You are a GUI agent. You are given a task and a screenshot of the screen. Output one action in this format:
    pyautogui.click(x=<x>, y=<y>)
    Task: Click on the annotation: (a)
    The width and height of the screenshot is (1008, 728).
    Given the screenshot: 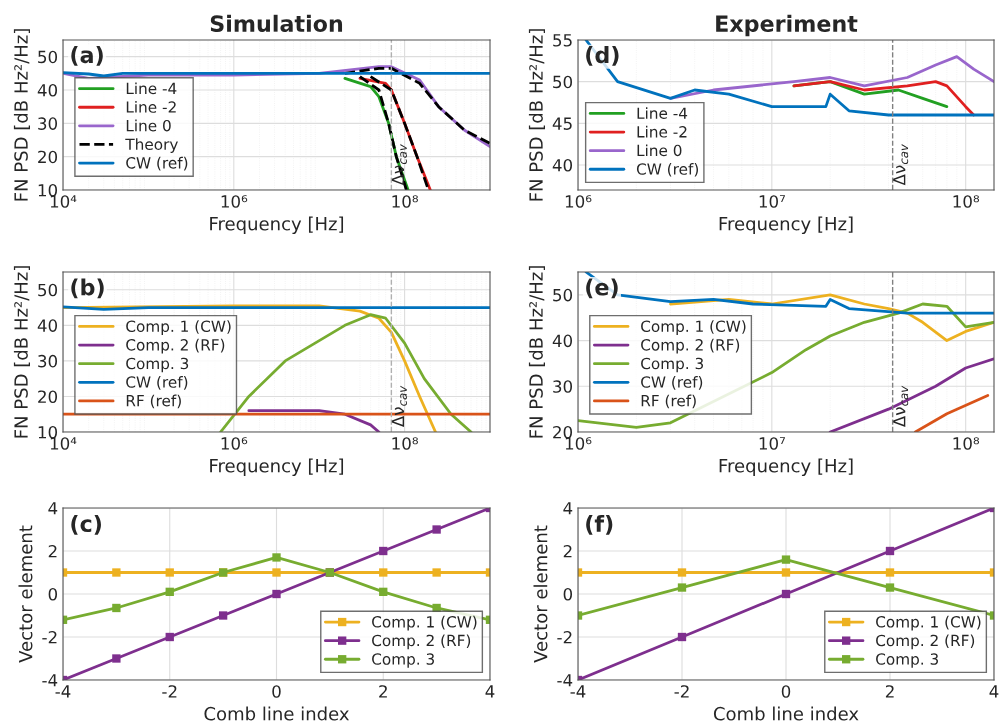 What is the action you would take?
    pyautogui.click(x=87, y=56)
    